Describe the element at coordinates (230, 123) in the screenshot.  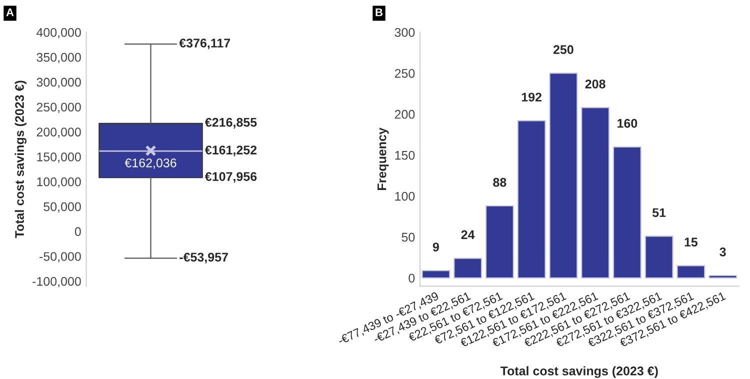
I see `text: €216,855` at that location.